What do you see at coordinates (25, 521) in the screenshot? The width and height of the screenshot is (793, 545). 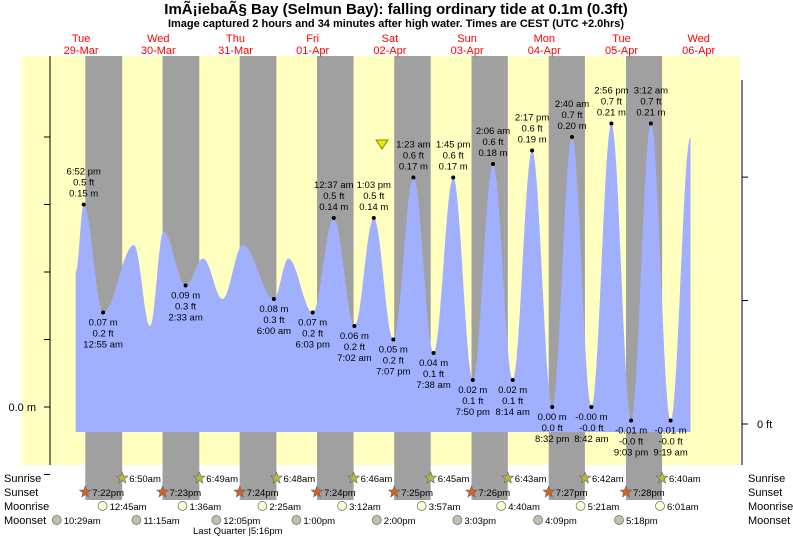 I see `moonset-row-label: Moonset` at bounding box center [25, 521].